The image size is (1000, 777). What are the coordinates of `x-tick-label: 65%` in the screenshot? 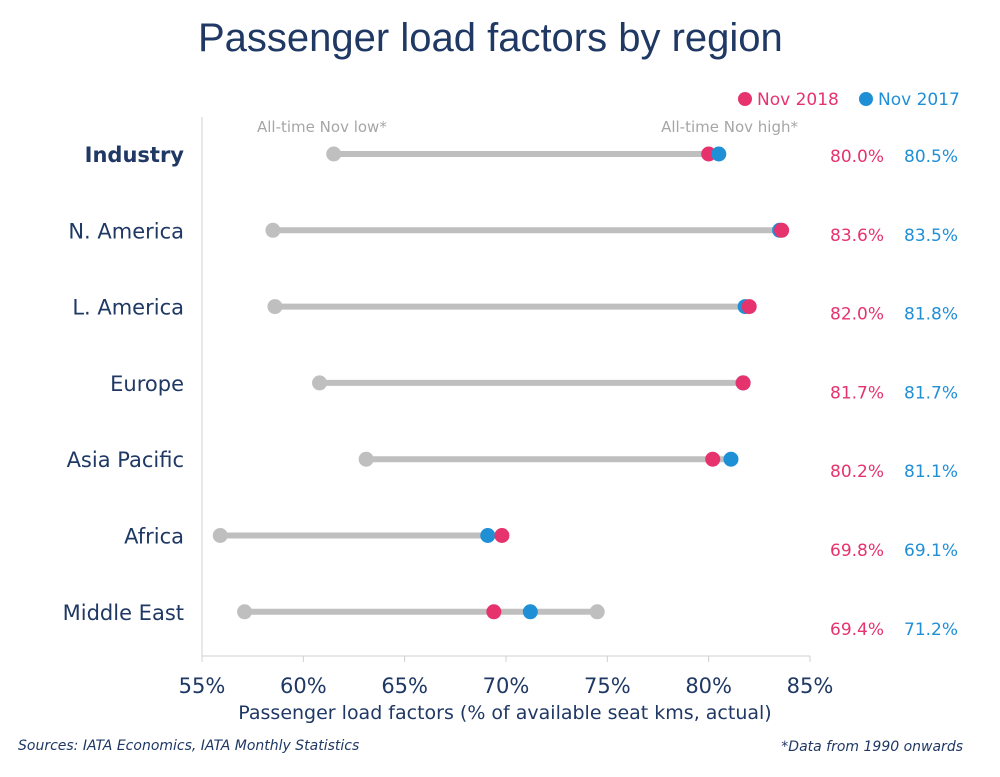 It's located at (404, 686).